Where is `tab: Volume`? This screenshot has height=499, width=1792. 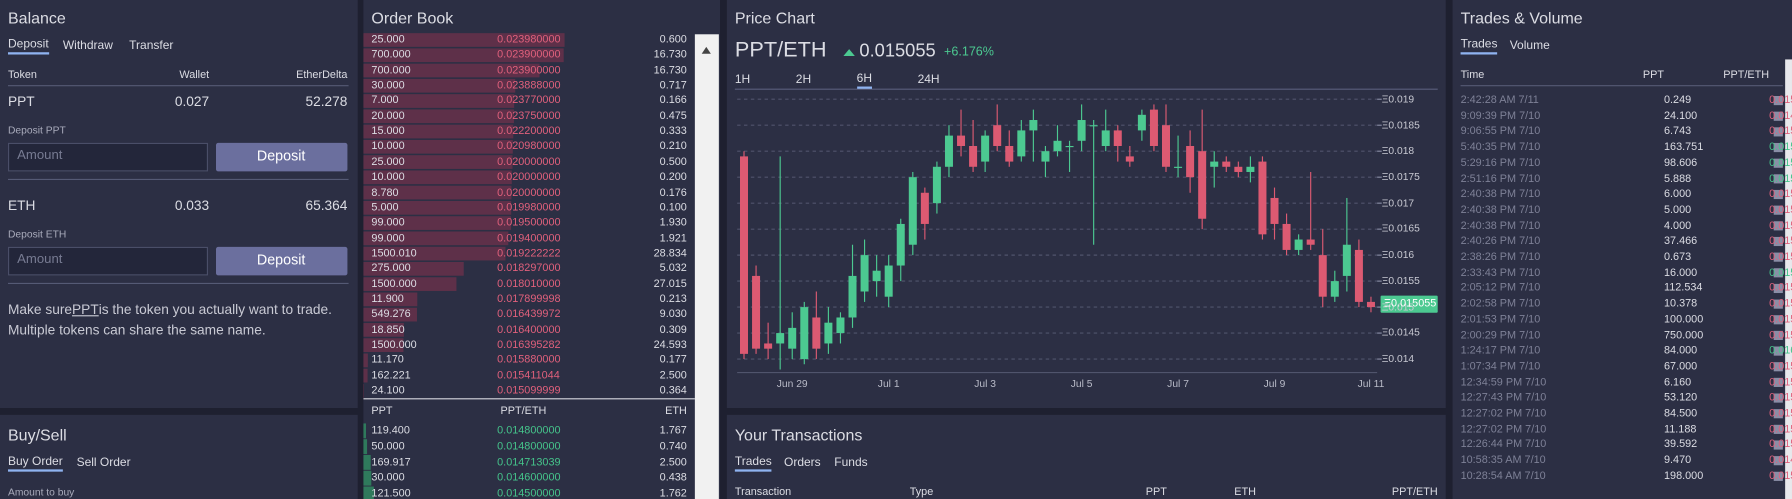 tab: Volume is located at coordinates (1529, 45).